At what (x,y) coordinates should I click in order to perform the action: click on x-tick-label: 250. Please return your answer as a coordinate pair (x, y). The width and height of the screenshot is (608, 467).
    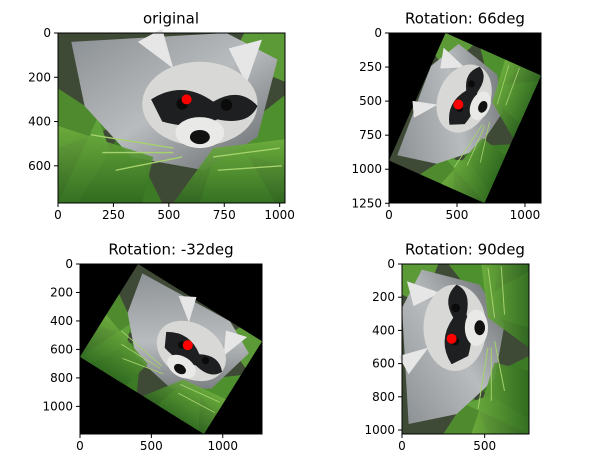
    Looking at the image, I should click on (113, 215).